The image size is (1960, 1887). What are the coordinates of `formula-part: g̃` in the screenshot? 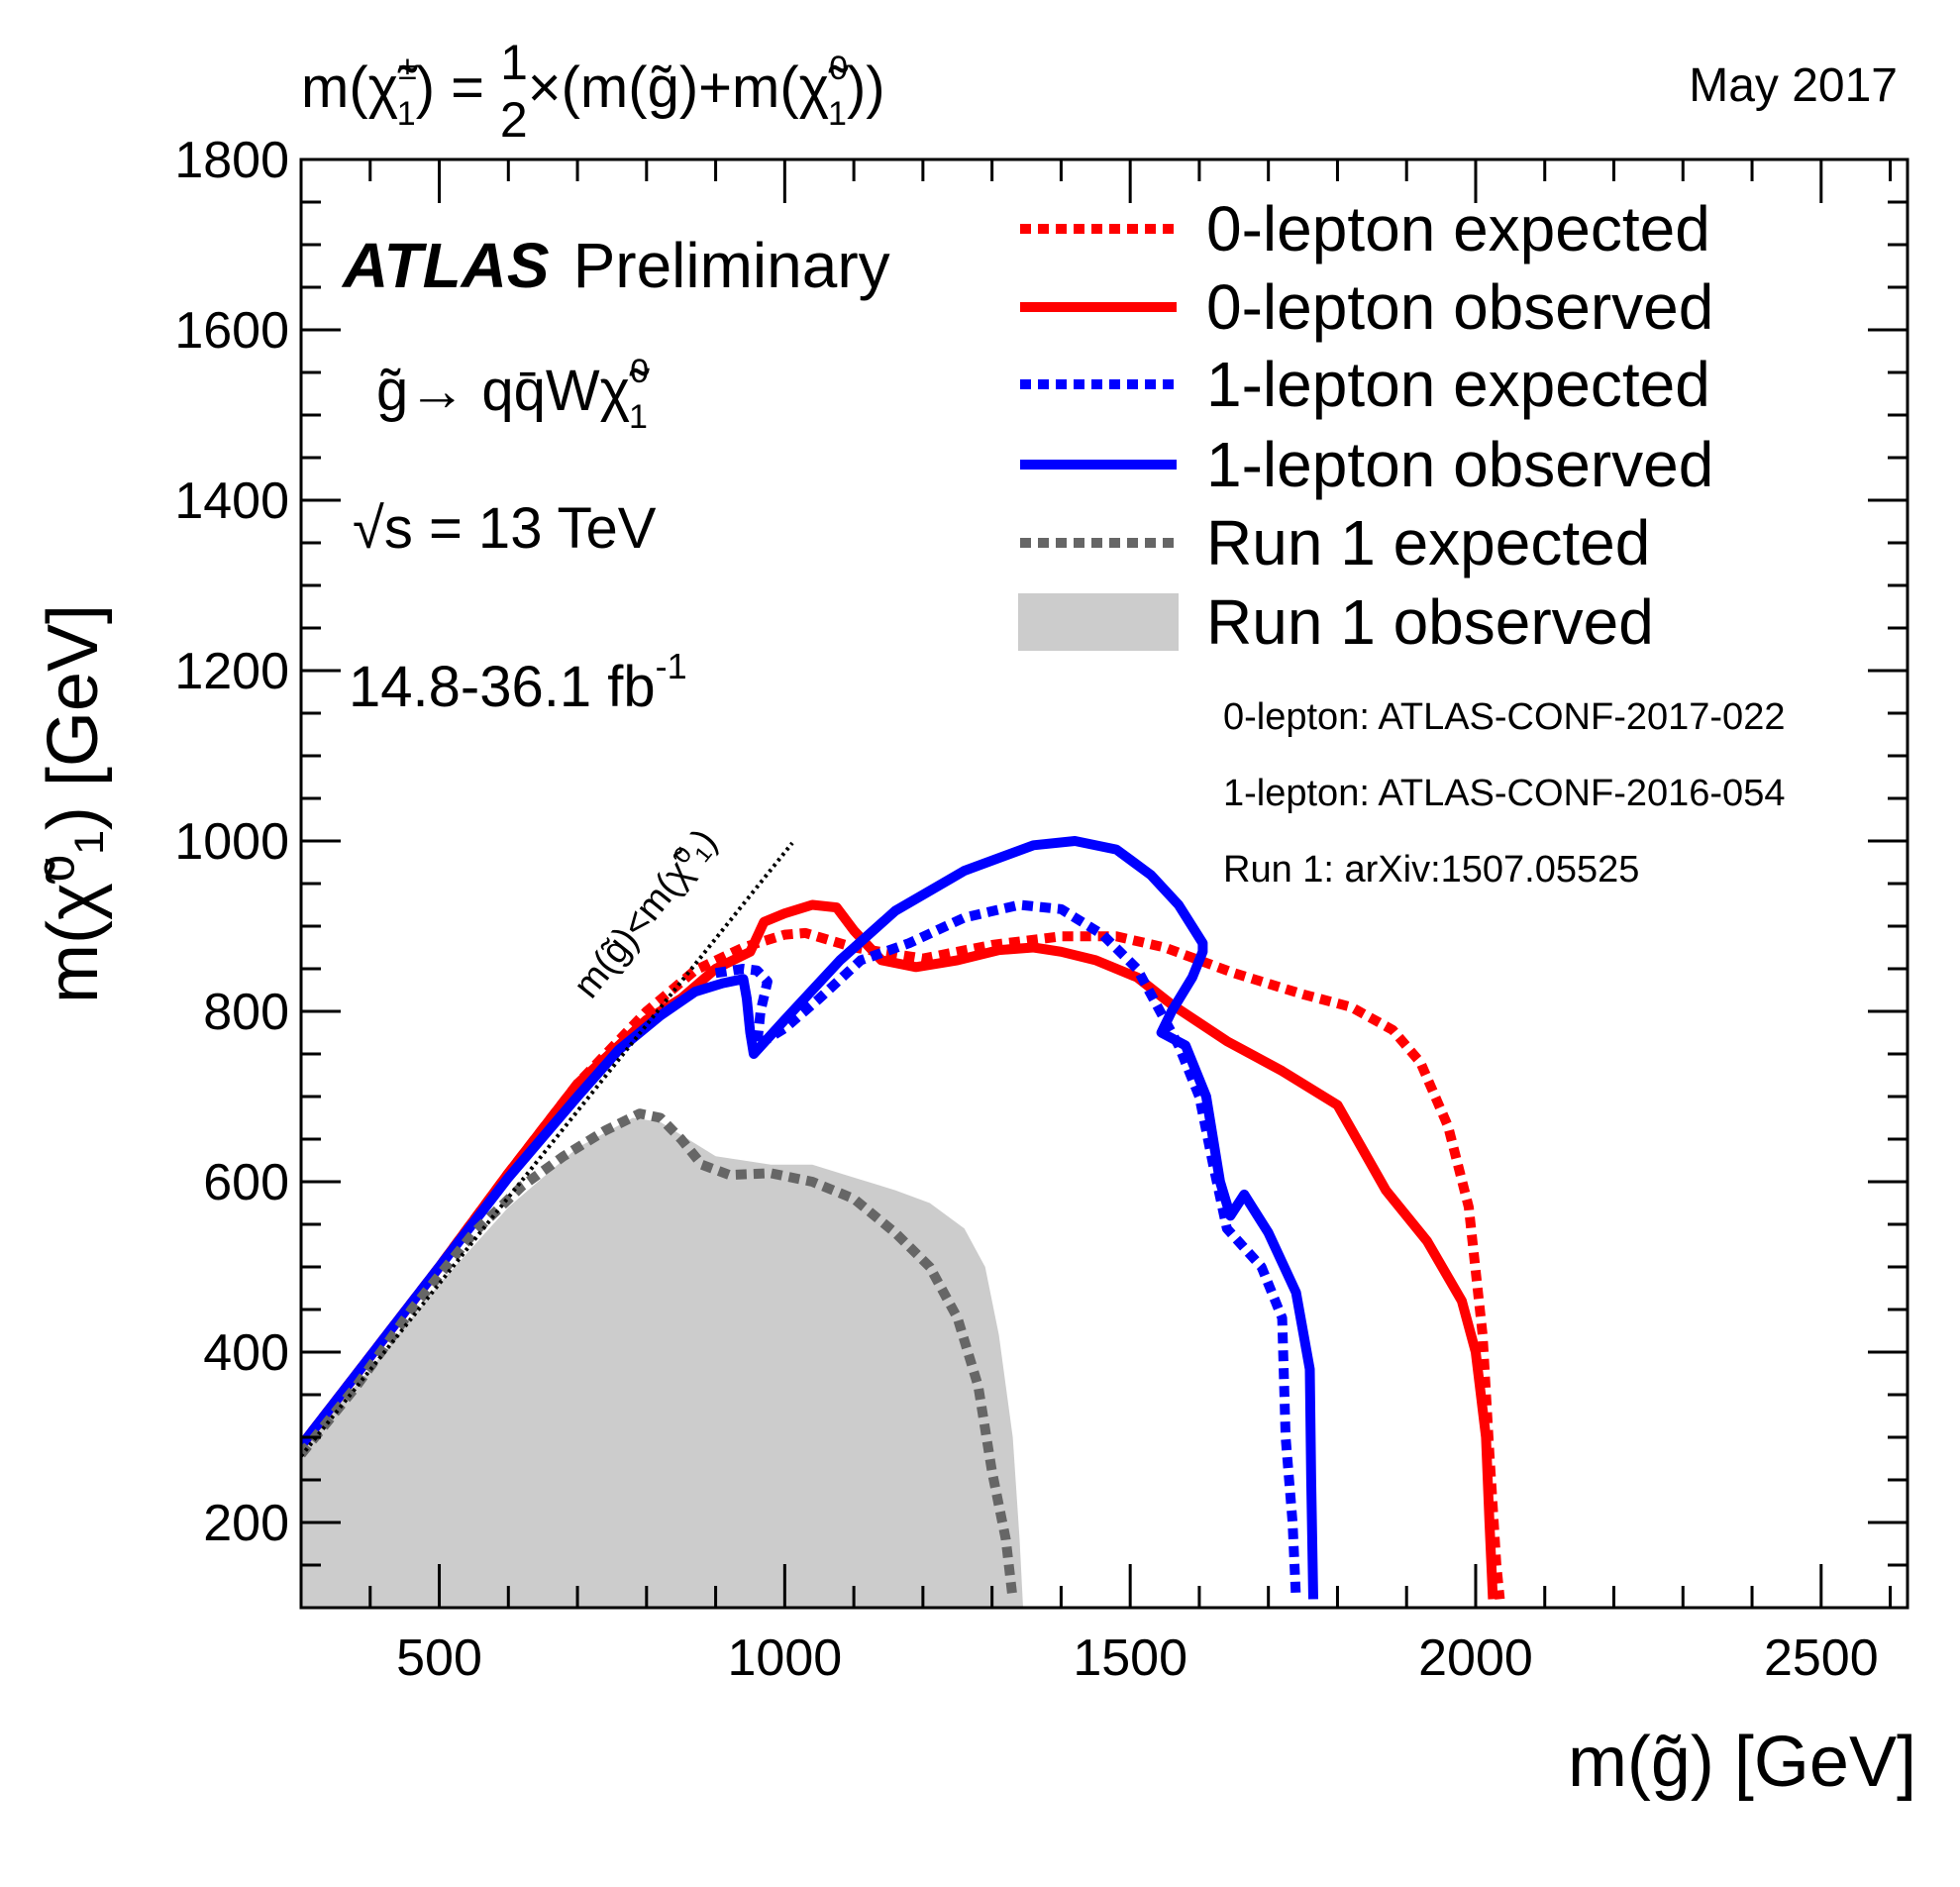 It's located at (663, 87).